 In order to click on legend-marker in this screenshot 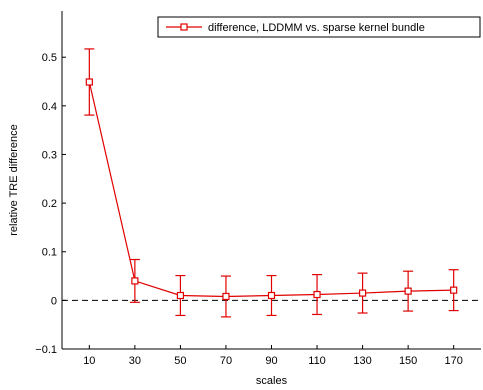, I will do `click(184, 27)`.